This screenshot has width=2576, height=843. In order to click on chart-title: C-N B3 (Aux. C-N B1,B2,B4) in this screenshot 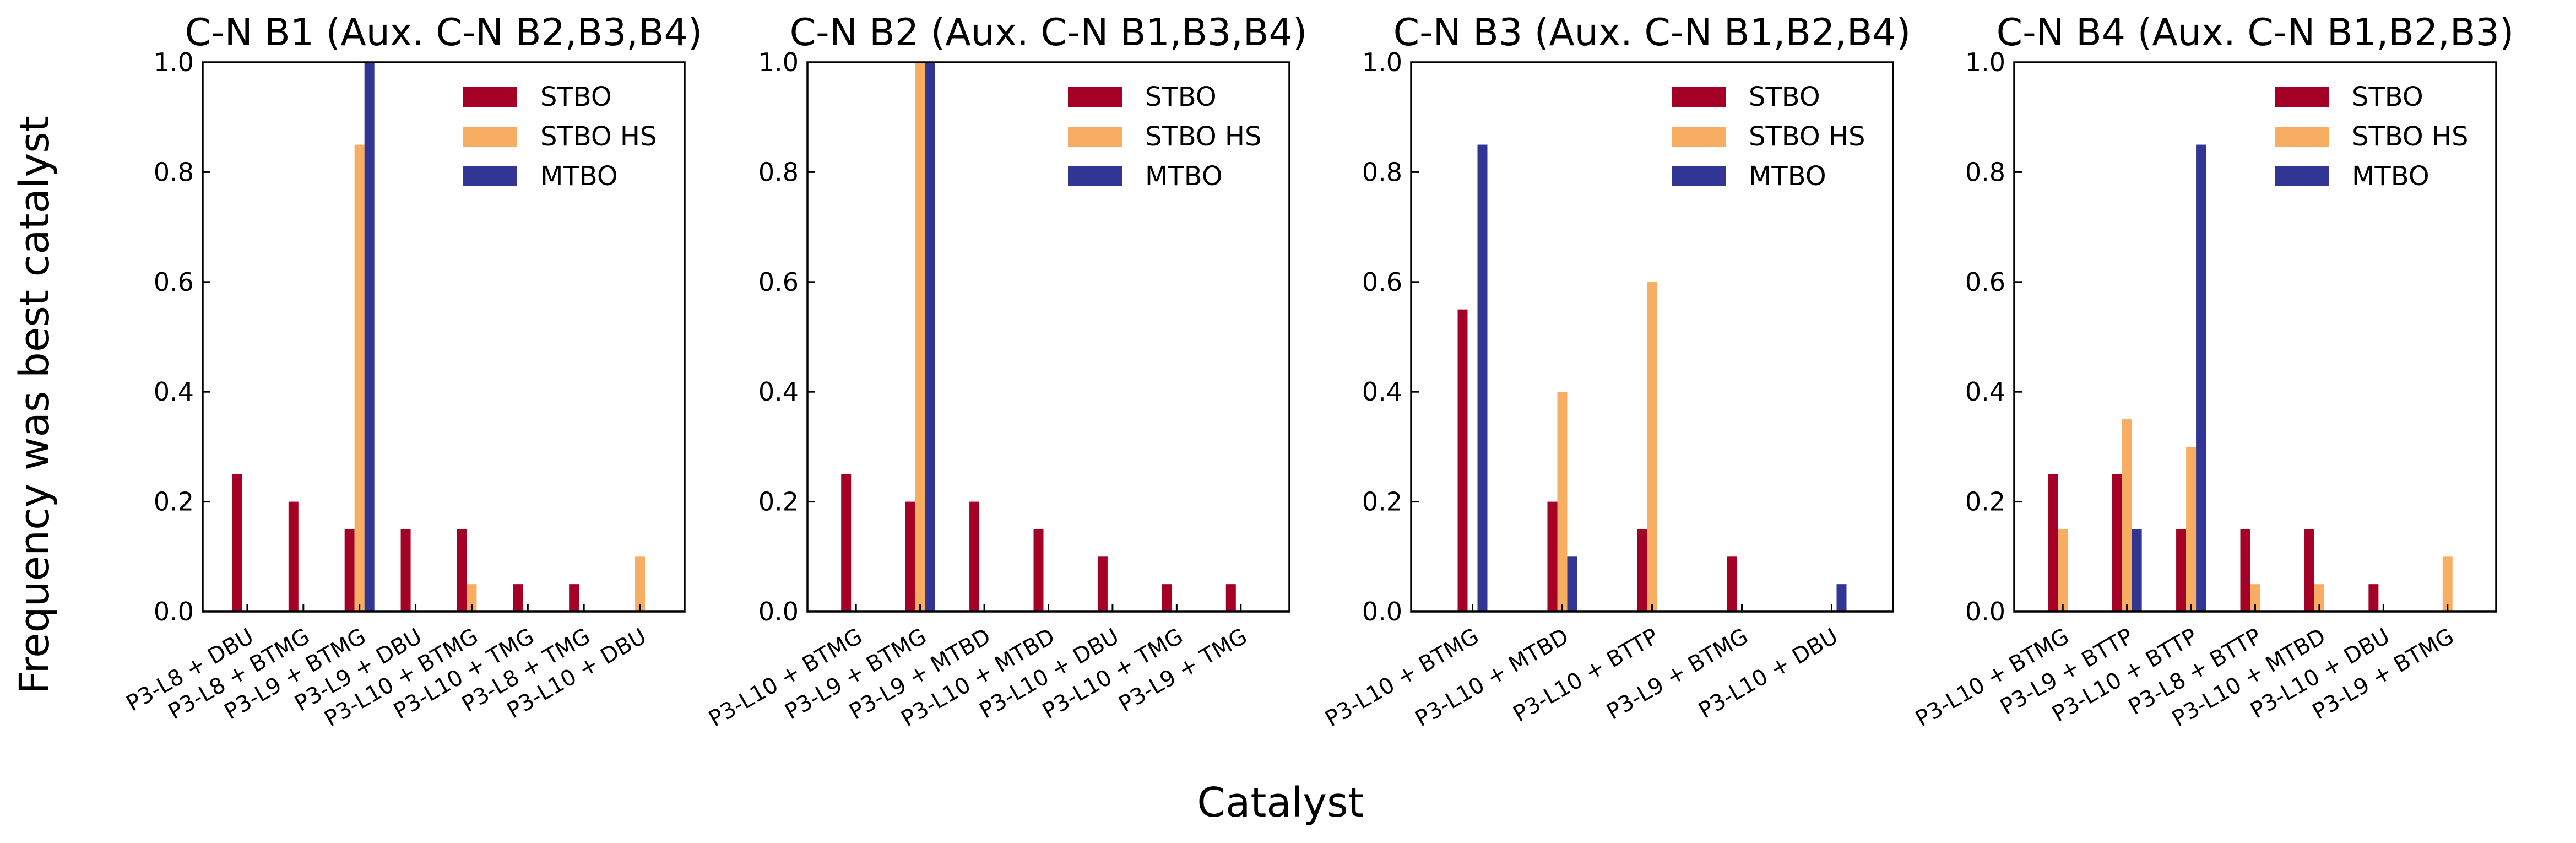, I will do `click(1652, 33)`.